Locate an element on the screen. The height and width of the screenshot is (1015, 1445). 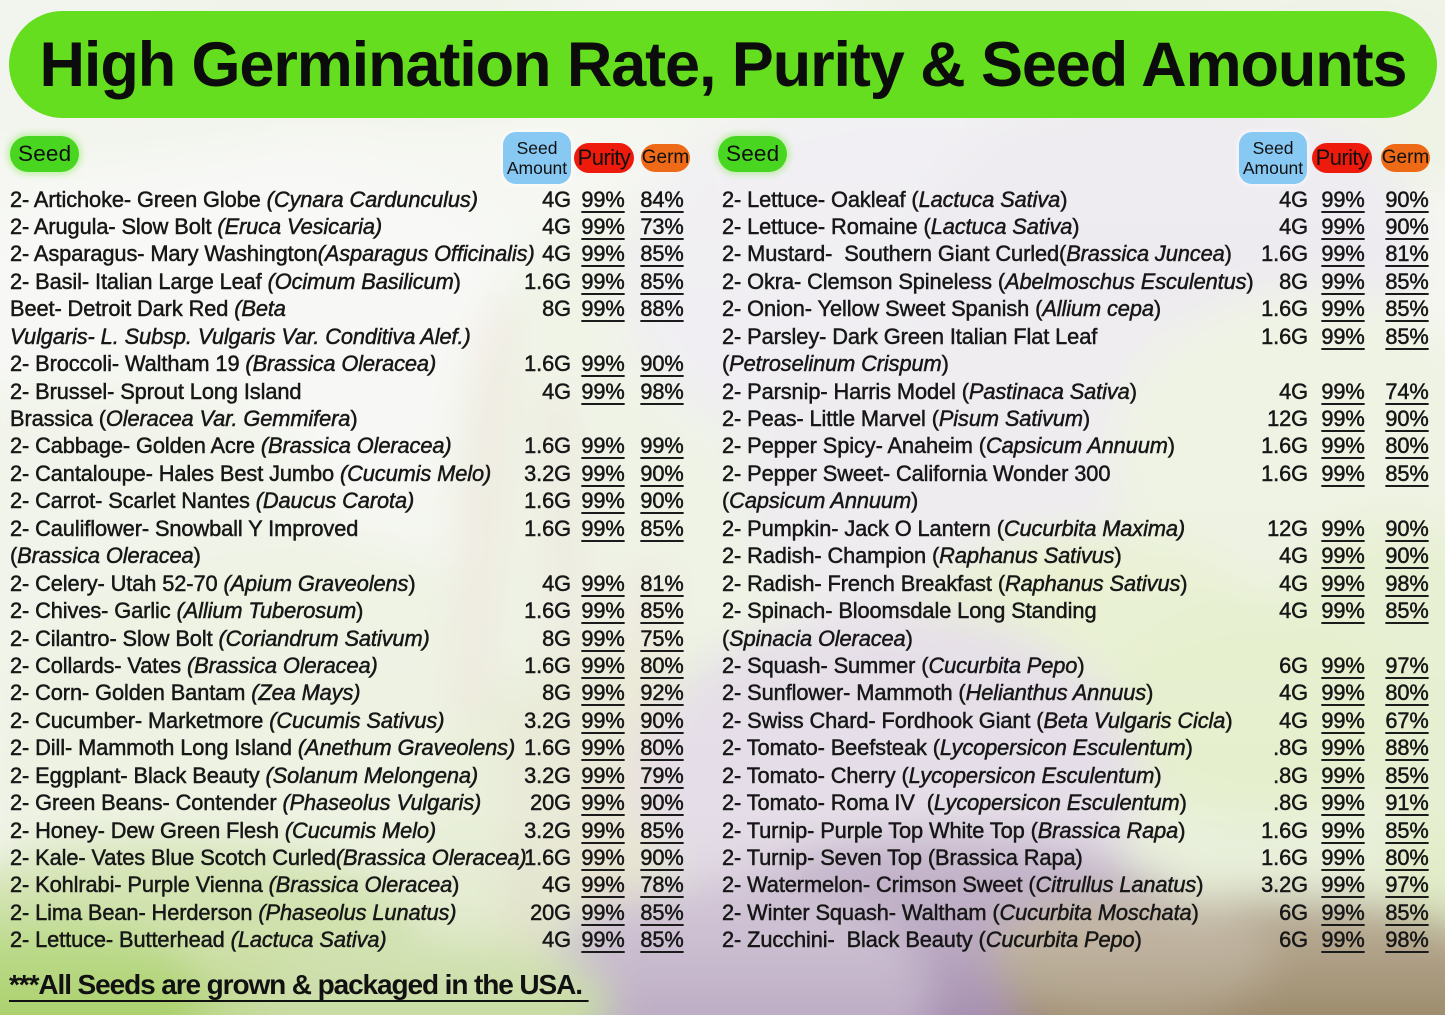
seed-name: 2- Cauliflower- Snowball Y Improved is located at coordinates (184, 528).